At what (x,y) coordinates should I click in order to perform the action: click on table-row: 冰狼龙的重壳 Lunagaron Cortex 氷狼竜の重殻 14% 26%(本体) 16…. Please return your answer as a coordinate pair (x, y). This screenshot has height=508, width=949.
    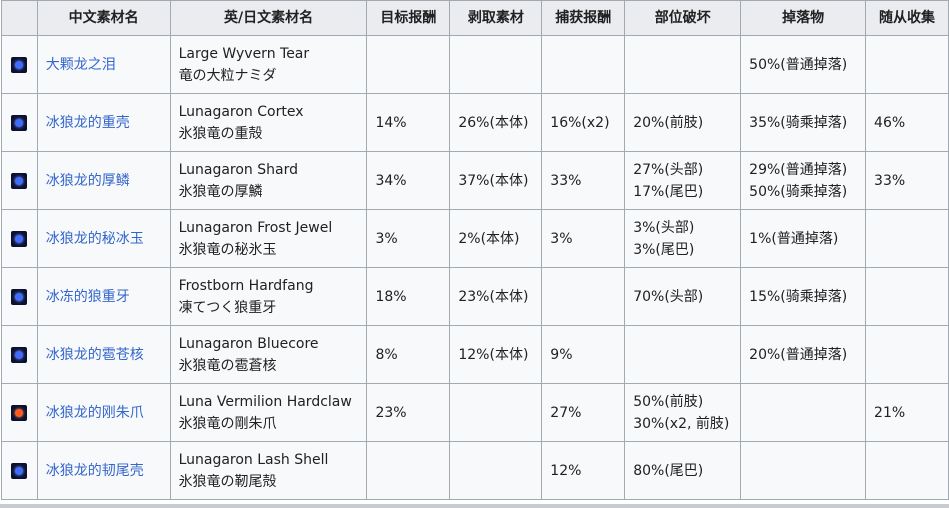
    Looking at the image, I should click on (475, 122).